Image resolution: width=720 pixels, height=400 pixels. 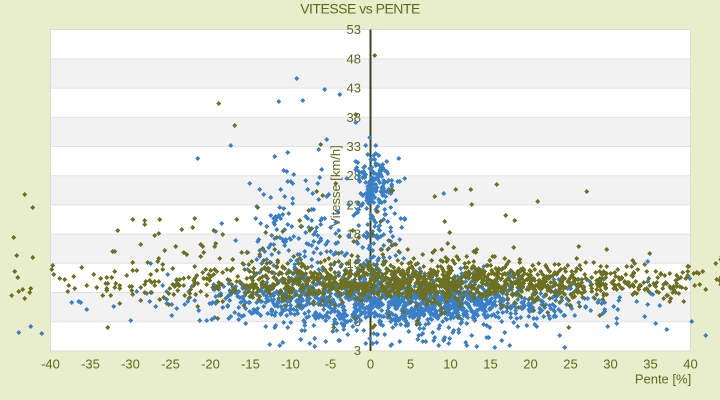 I want to click on svg-text: 48, so click(x=354, y=58).